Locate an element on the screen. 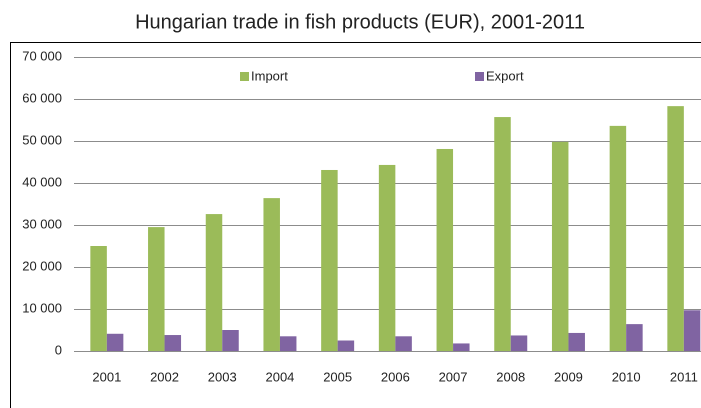  y-tick-label: 30 000 is located at coordinates (42, 223).